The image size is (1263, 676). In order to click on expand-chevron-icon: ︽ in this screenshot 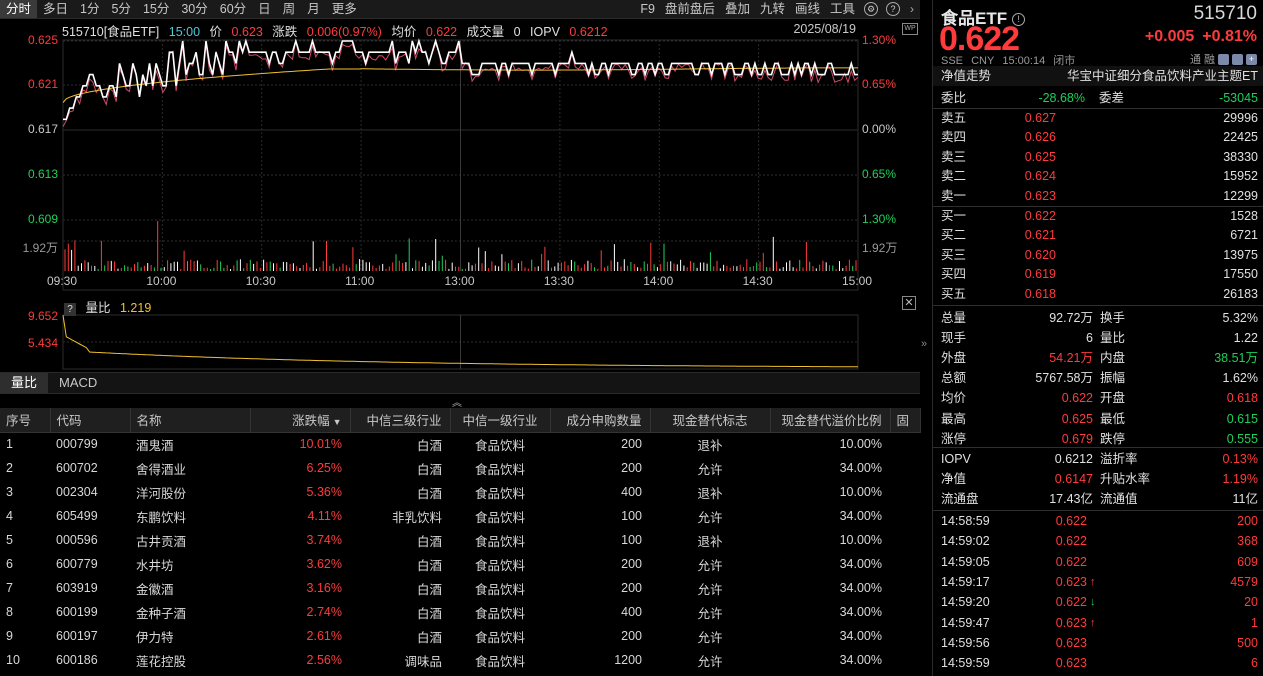, I will do `click(457, 403)`.